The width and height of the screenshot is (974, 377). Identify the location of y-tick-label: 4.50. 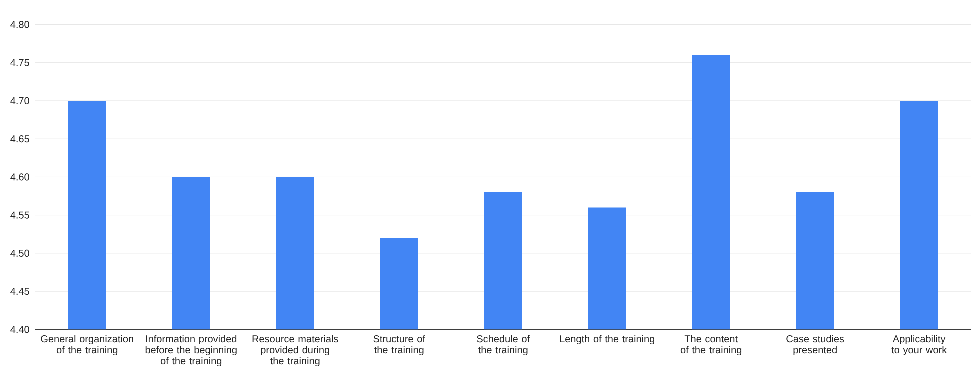
(20, 253).